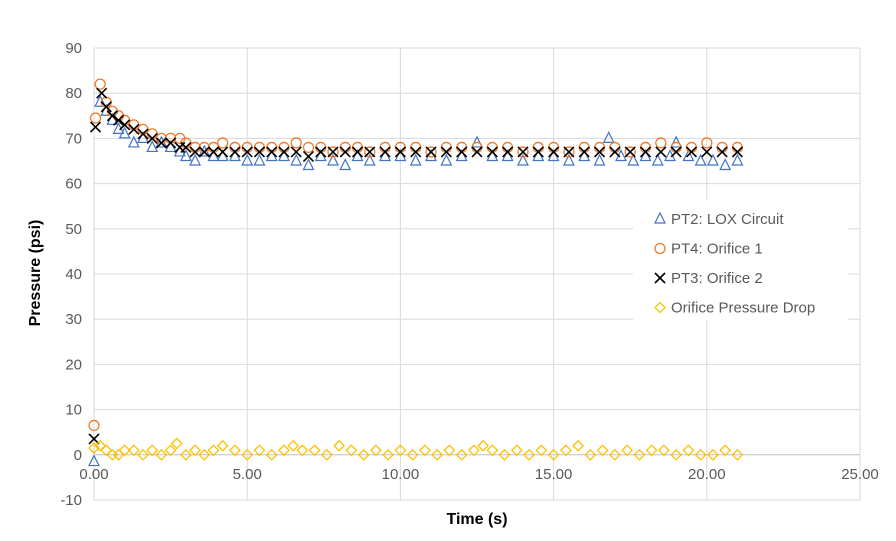 The height and width of the screenshot is (541, 896). I want to click on x-tick-label: 20.00, so click(707, 474).